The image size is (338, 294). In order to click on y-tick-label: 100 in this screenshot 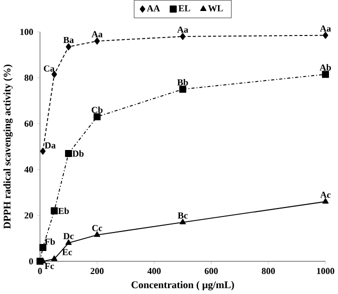, I will do `click(27, 32)`.